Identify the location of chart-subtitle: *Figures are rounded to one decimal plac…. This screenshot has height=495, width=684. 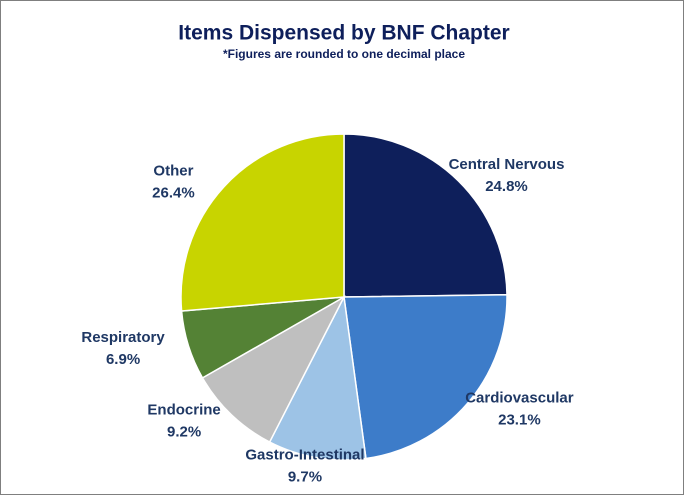
(344, 54).